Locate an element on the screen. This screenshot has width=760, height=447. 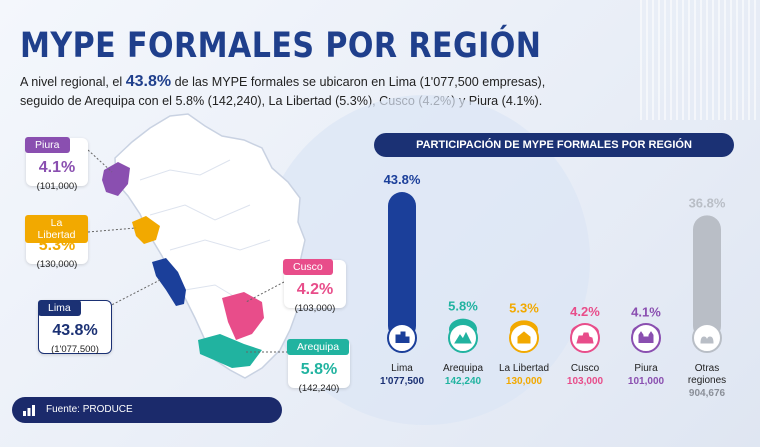
map-card-piura: Piura 4.1% (101,000) is located at coordinates (56, 164).